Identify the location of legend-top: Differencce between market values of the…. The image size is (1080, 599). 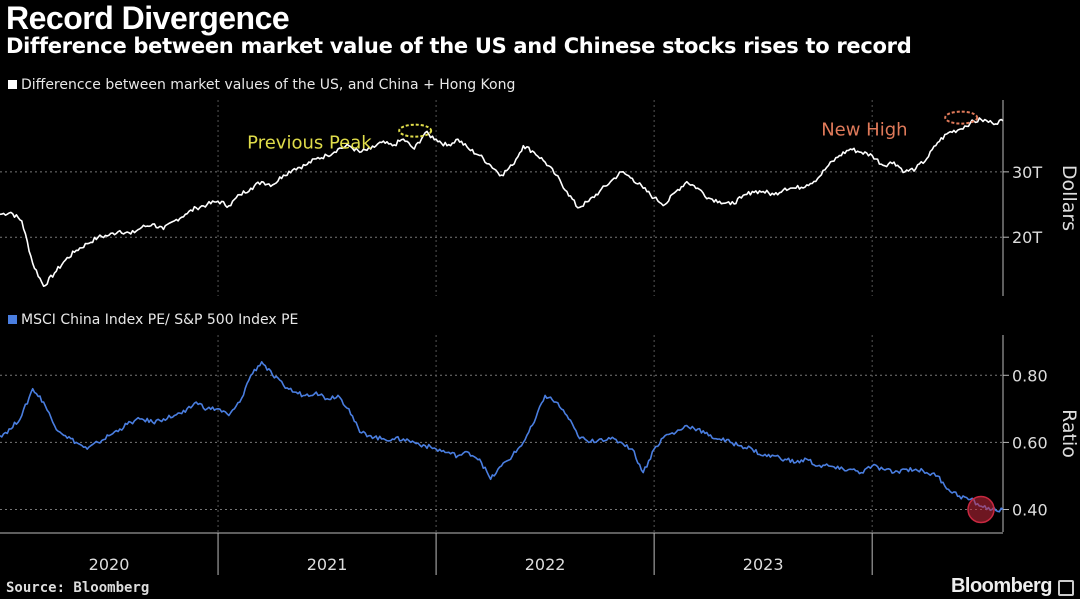
(261, 85).